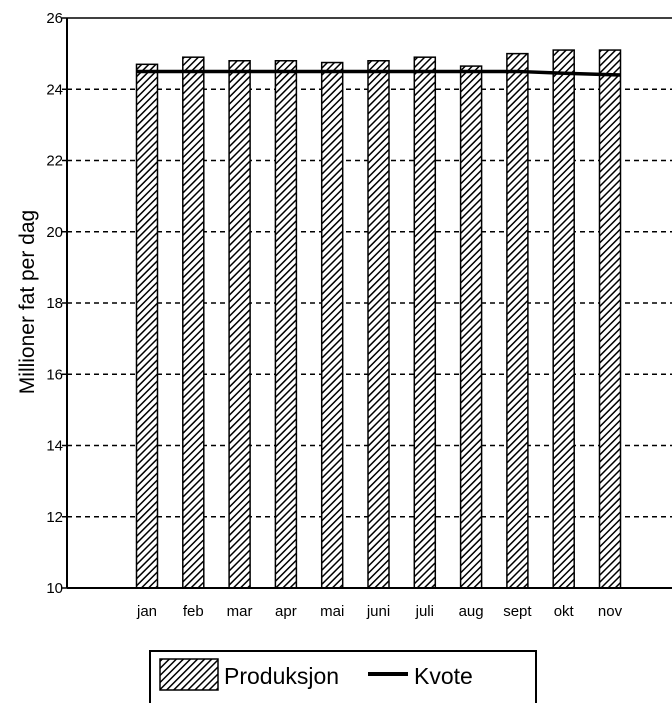 This screenshot has width=672, height=703. Describe the element at coordinates (610, 319) in the screenshot. I see `bar-nov` at that location.